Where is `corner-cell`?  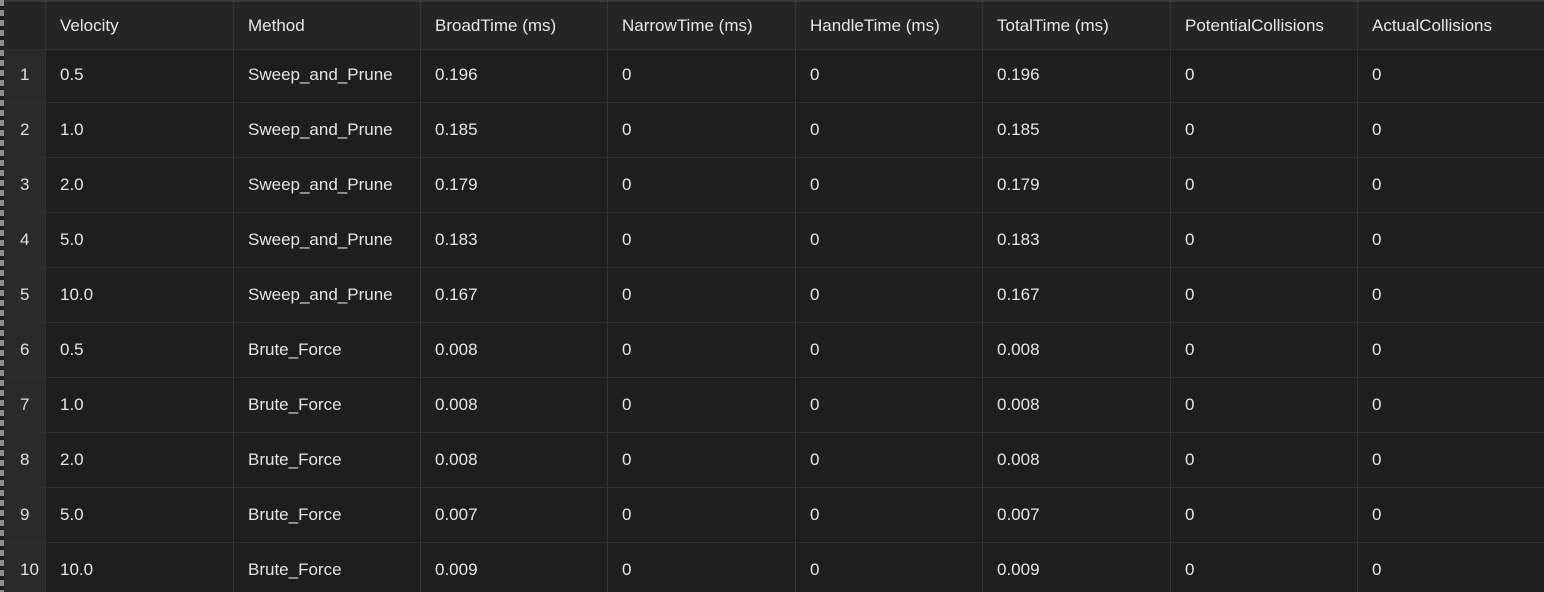 corner-cell is located at coordinates (25, 25).